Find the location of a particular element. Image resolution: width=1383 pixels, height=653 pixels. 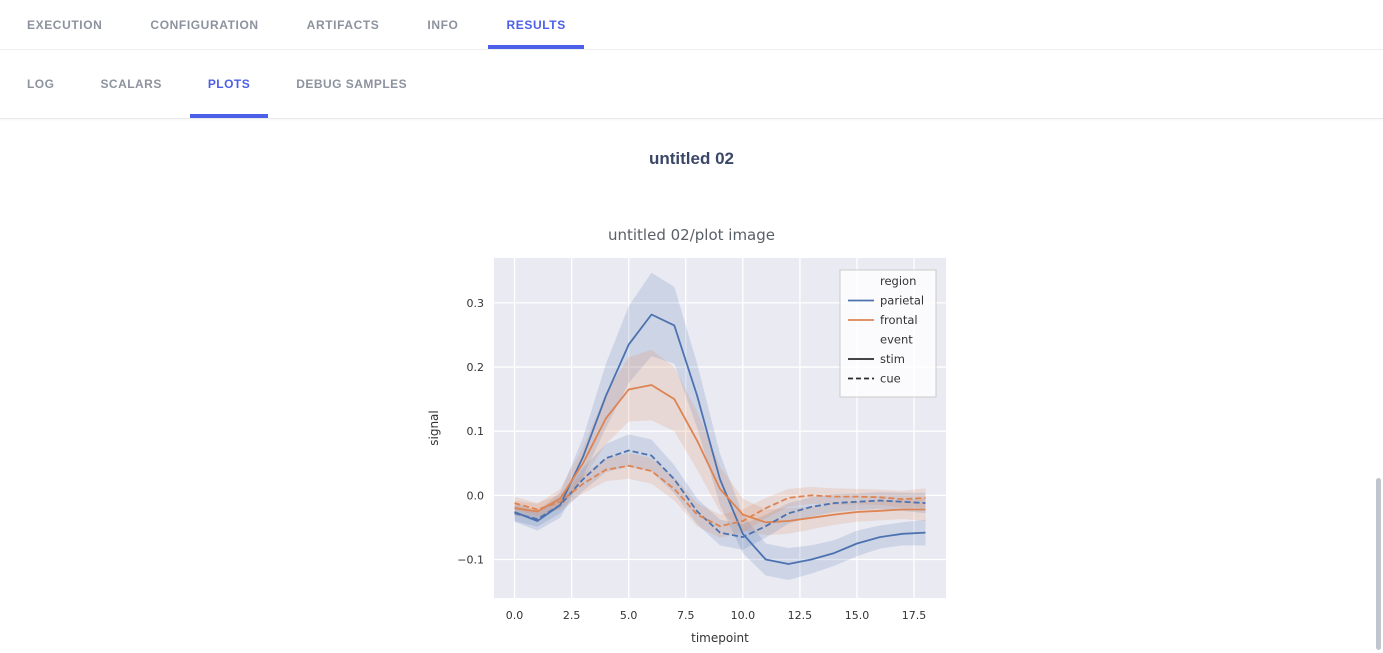

sub-tab: SCALARS is located at coordinates (130, 84).